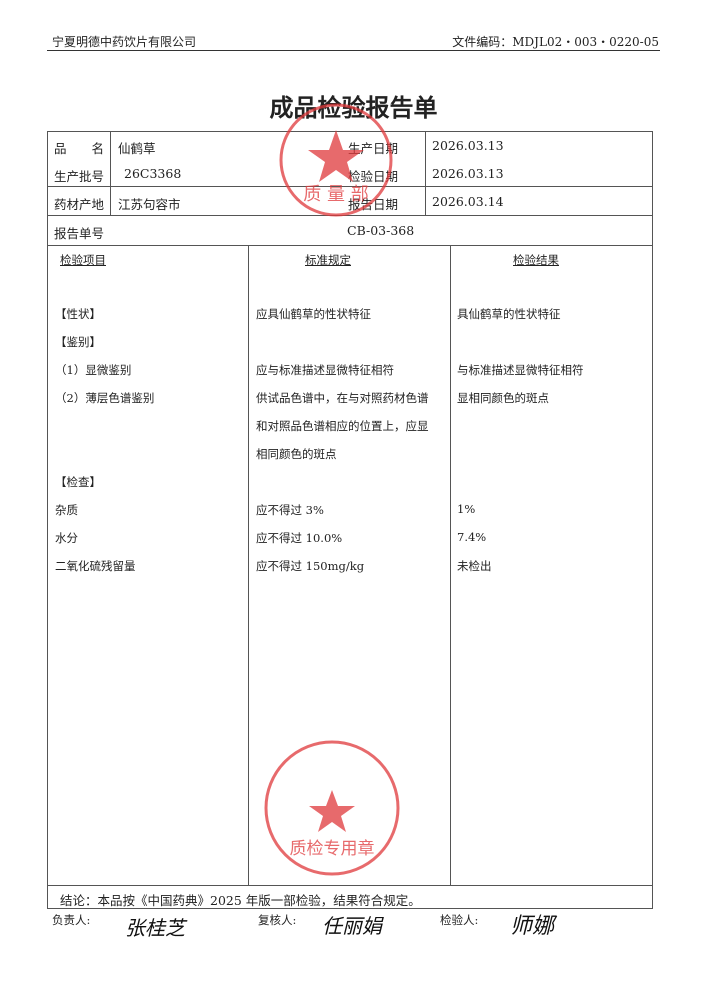  I want to click on report-date: 2026.03.14, so click(468, 201).